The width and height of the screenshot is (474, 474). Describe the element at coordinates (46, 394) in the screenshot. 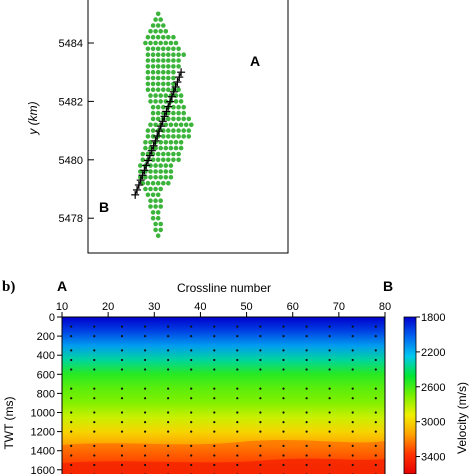

I see `panel-b-y-tick-label: 800` at that location.